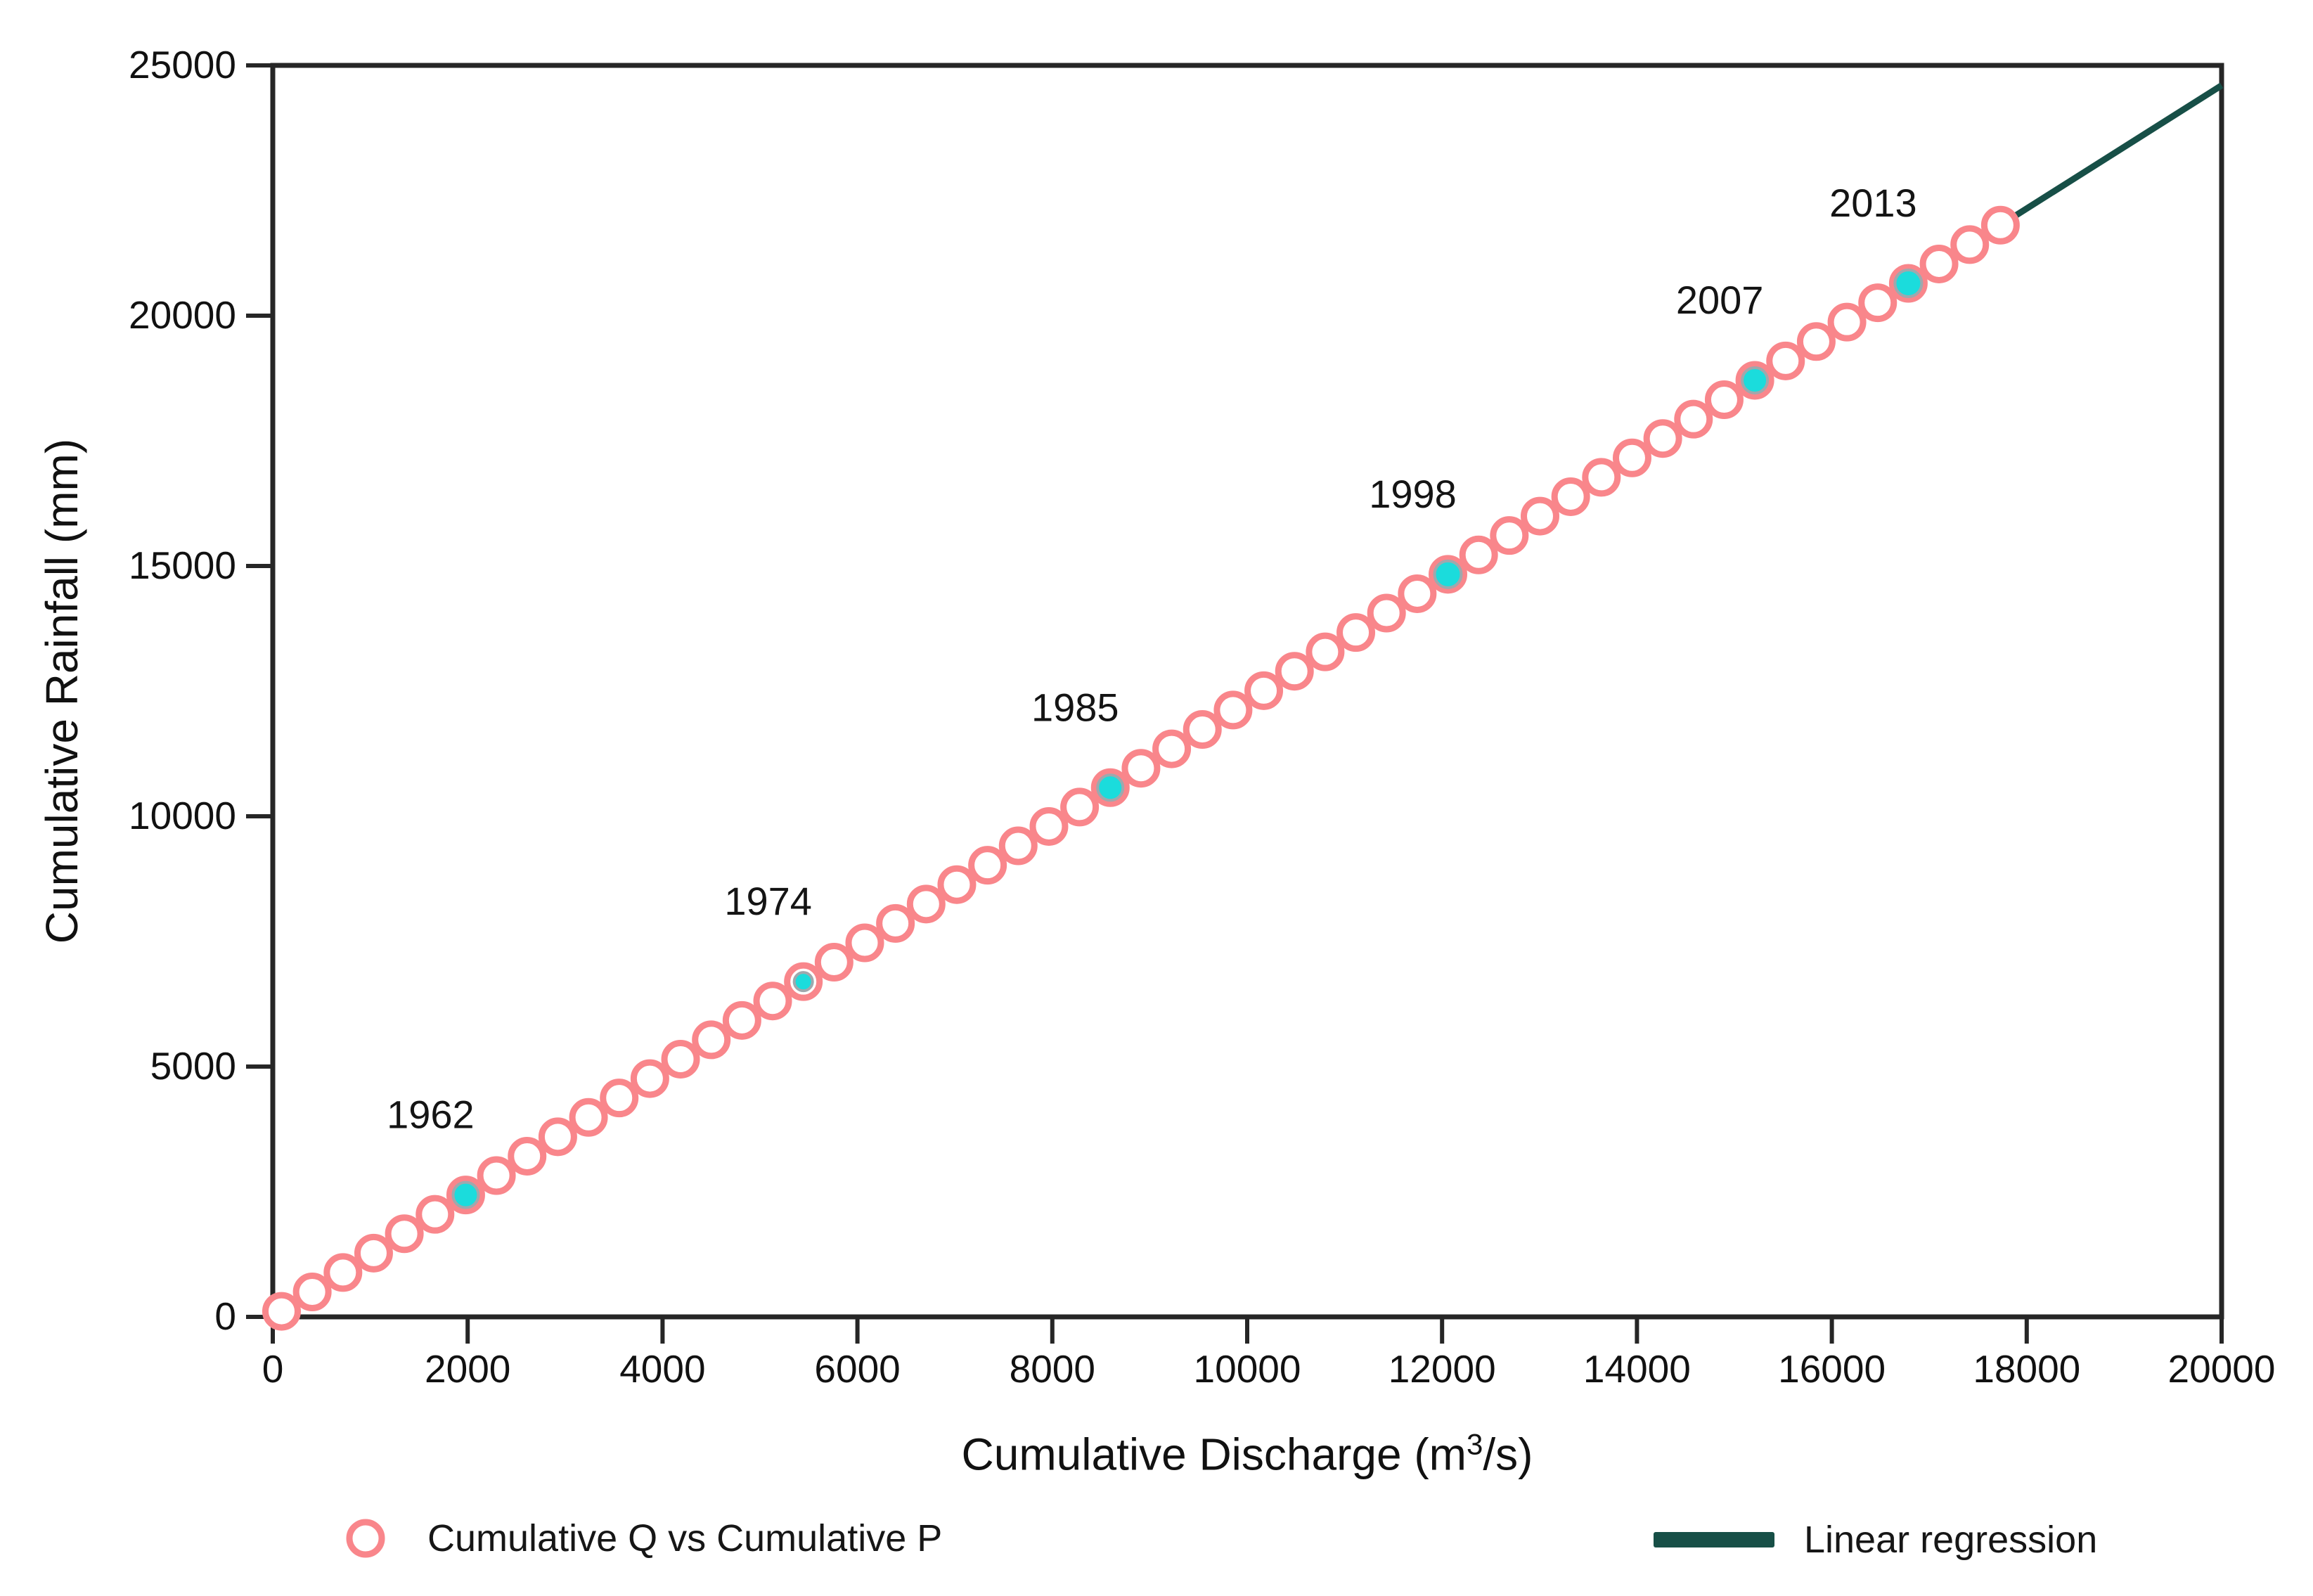  What do you see at coordinates (662, 1369) in the screenshot?
I see `x-tick-label: 4000` at bounding box center [662, 1369].